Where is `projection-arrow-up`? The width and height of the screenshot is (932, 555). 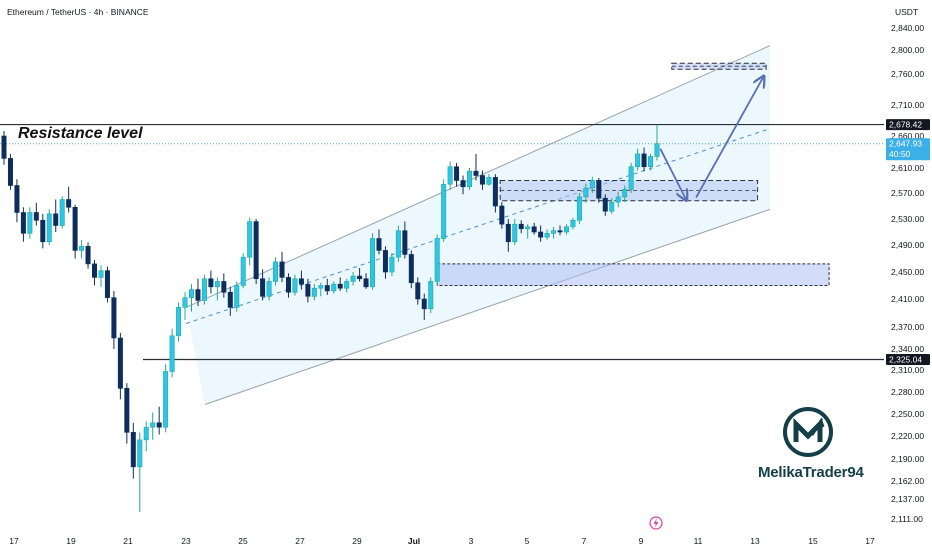 projection-arrow-up is located at coordinates (729, 137).